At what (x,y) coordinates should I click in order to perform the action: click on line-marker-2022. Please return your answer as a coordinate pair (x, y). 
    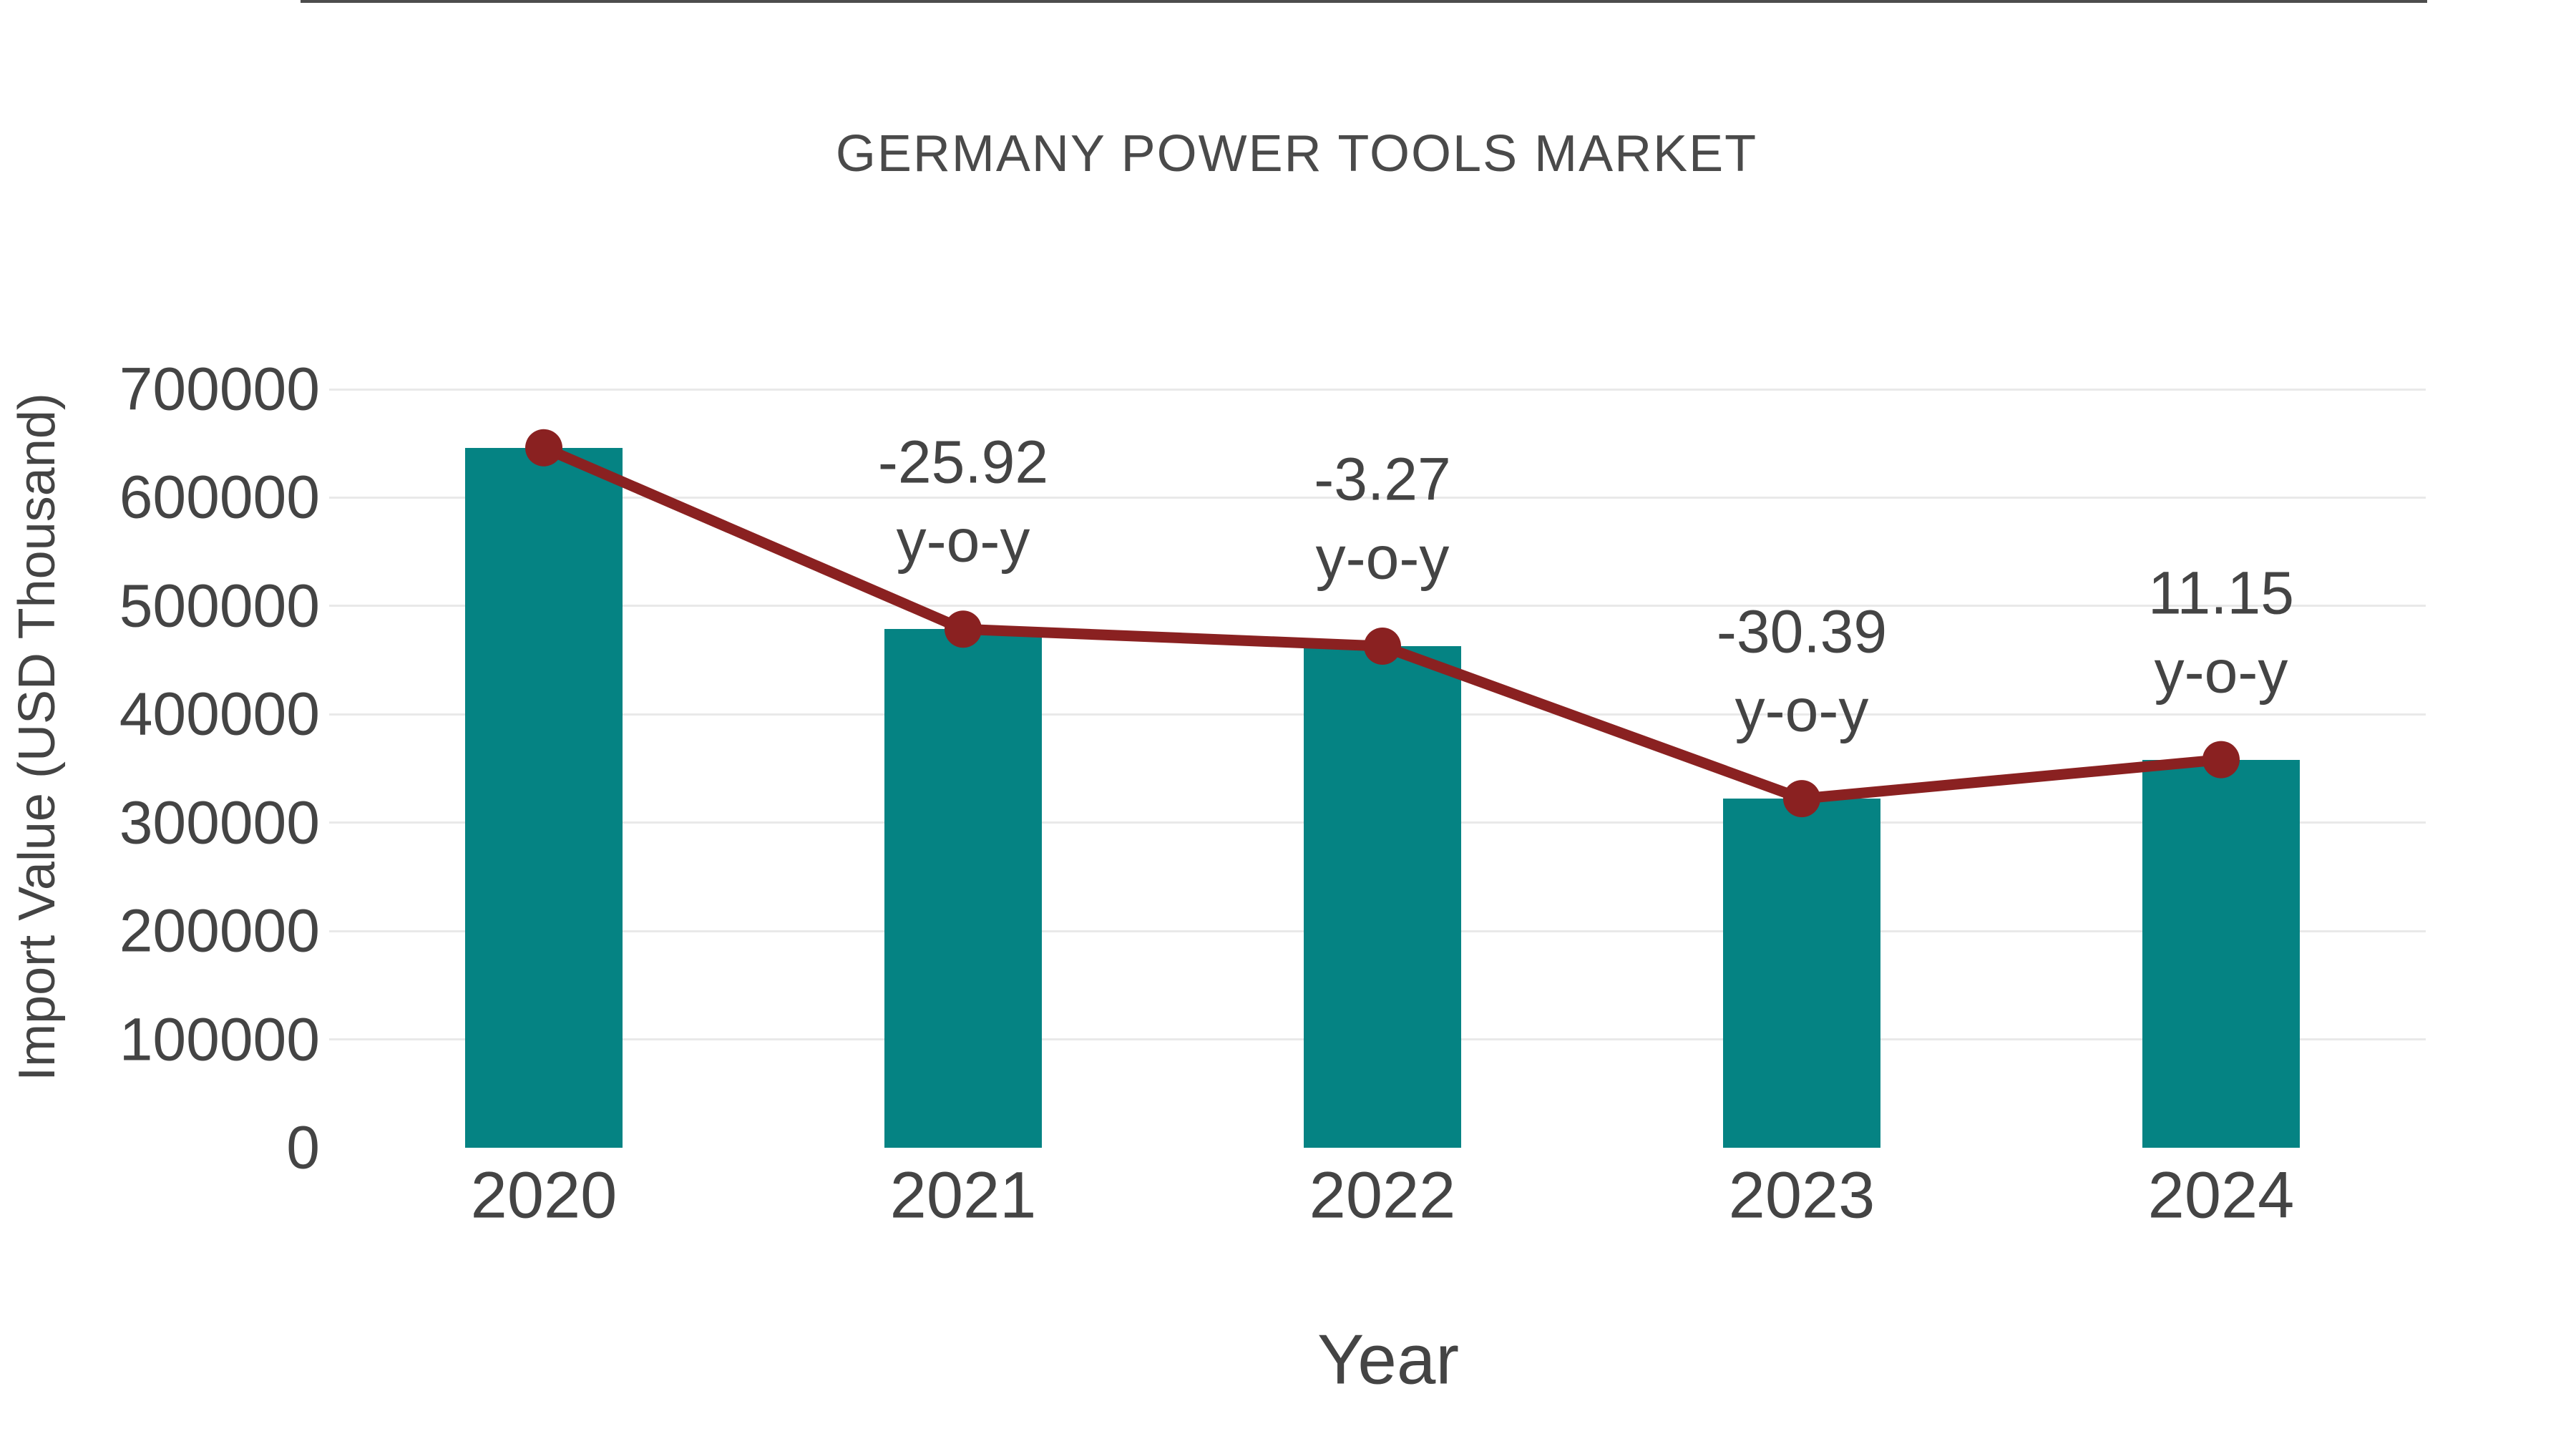
    Looking at the image, I should click on (1382, 646).